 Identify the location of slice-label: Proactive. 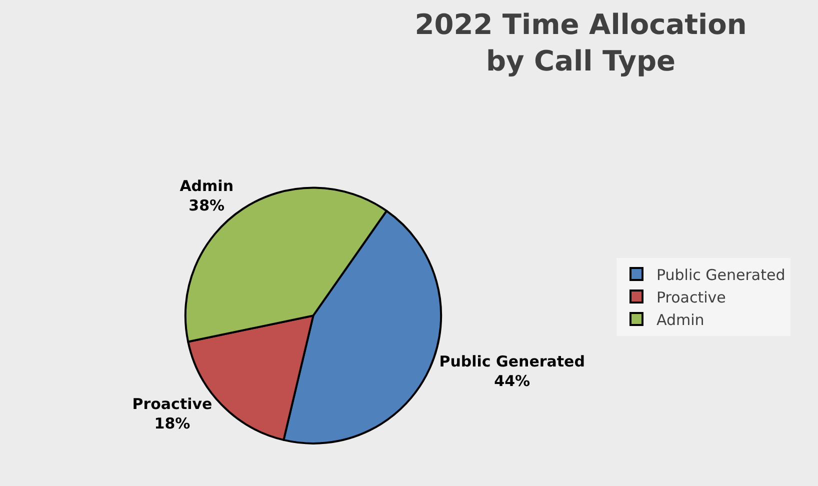
(172, 404).